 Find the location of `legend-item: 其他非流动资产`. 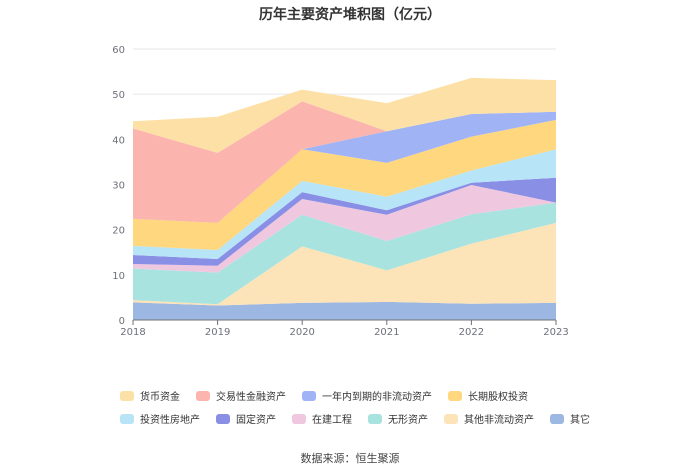

legend-item: 其他非流动资产 is located at coordinates (489, 418).